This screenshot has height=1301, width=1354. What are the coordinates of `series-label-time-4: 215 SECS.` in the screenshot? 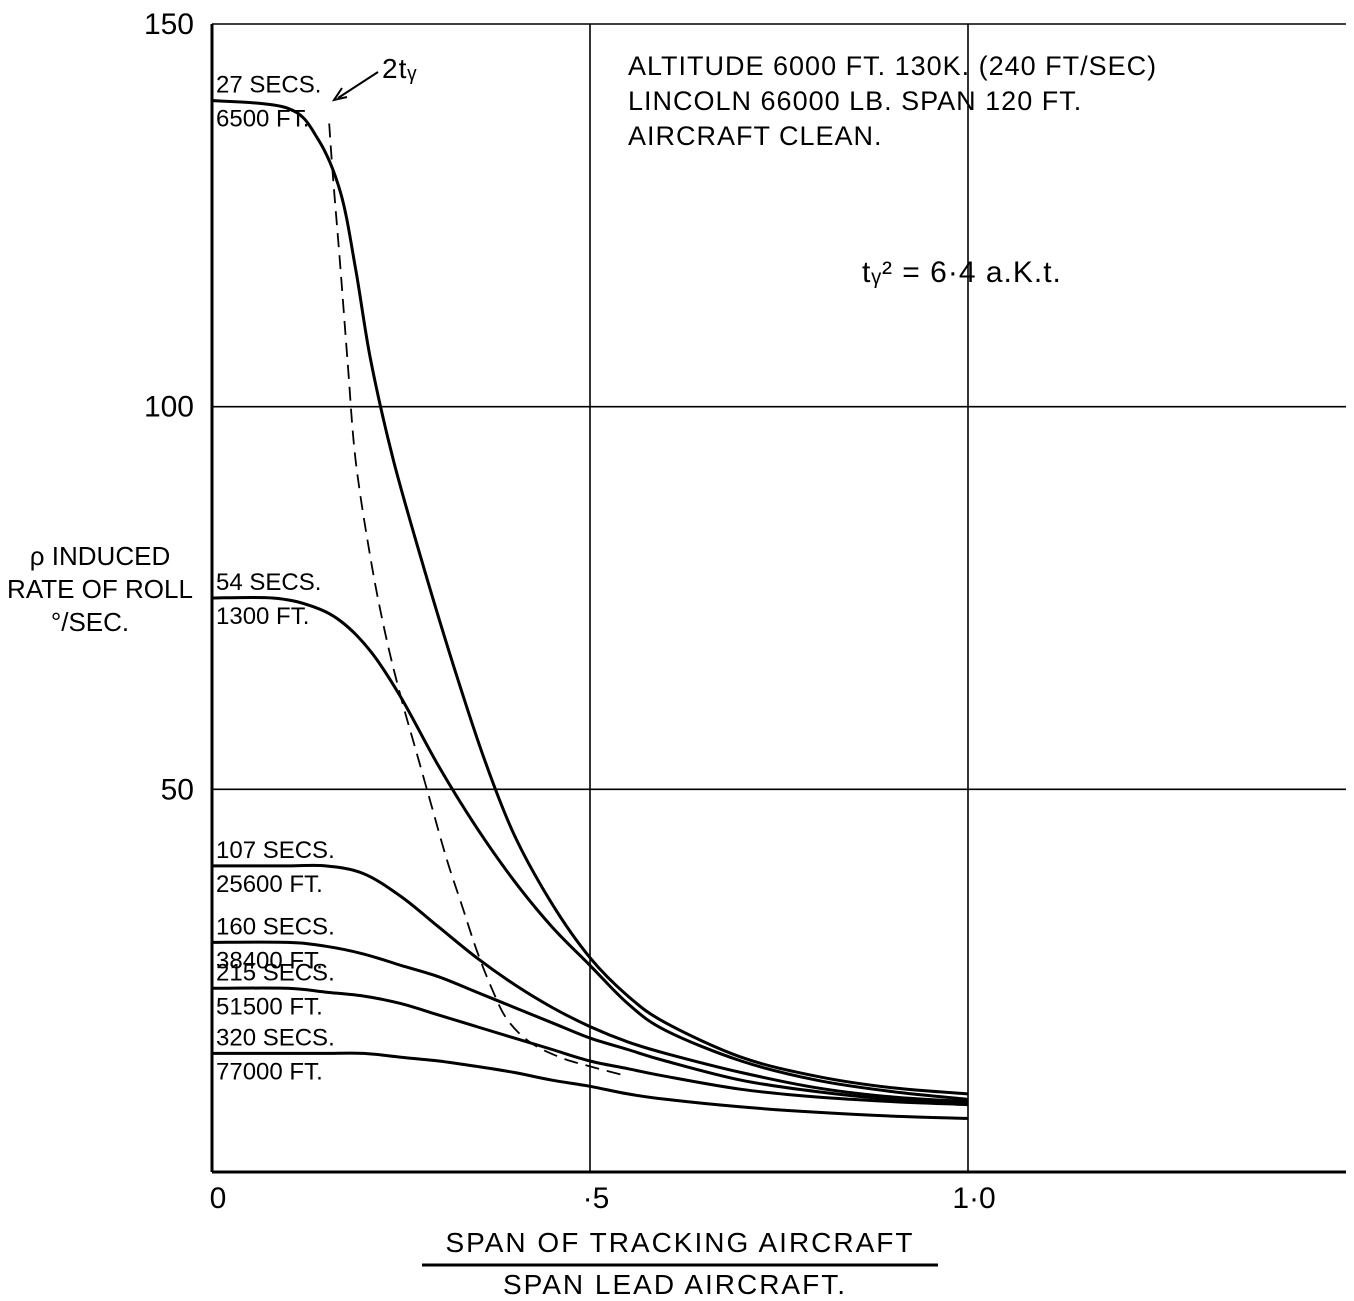 It's located at (275, 972).